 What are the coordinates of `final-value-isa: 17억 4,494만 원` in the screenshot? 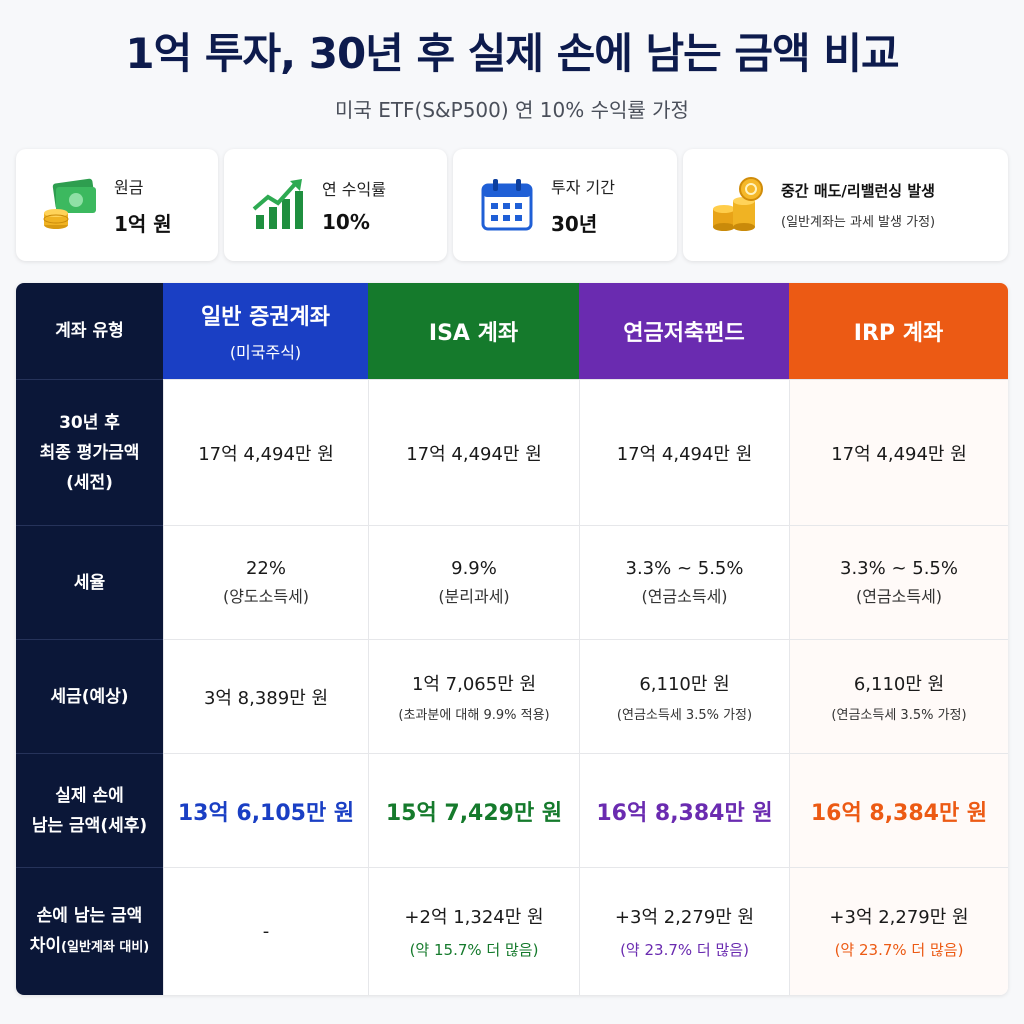 It's located at (473, 452).